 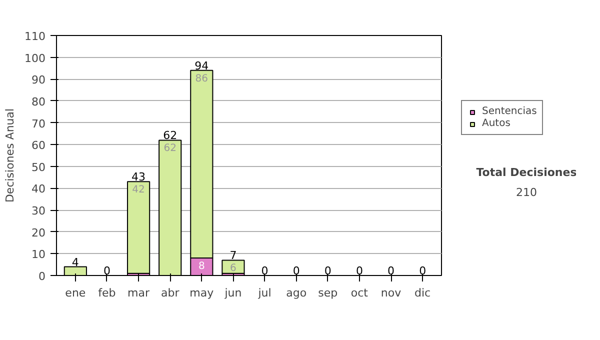 What do you see at coordinates (139, 177) in the screenshot?
I see `total-label: 43` at bounding box center [139, 177].